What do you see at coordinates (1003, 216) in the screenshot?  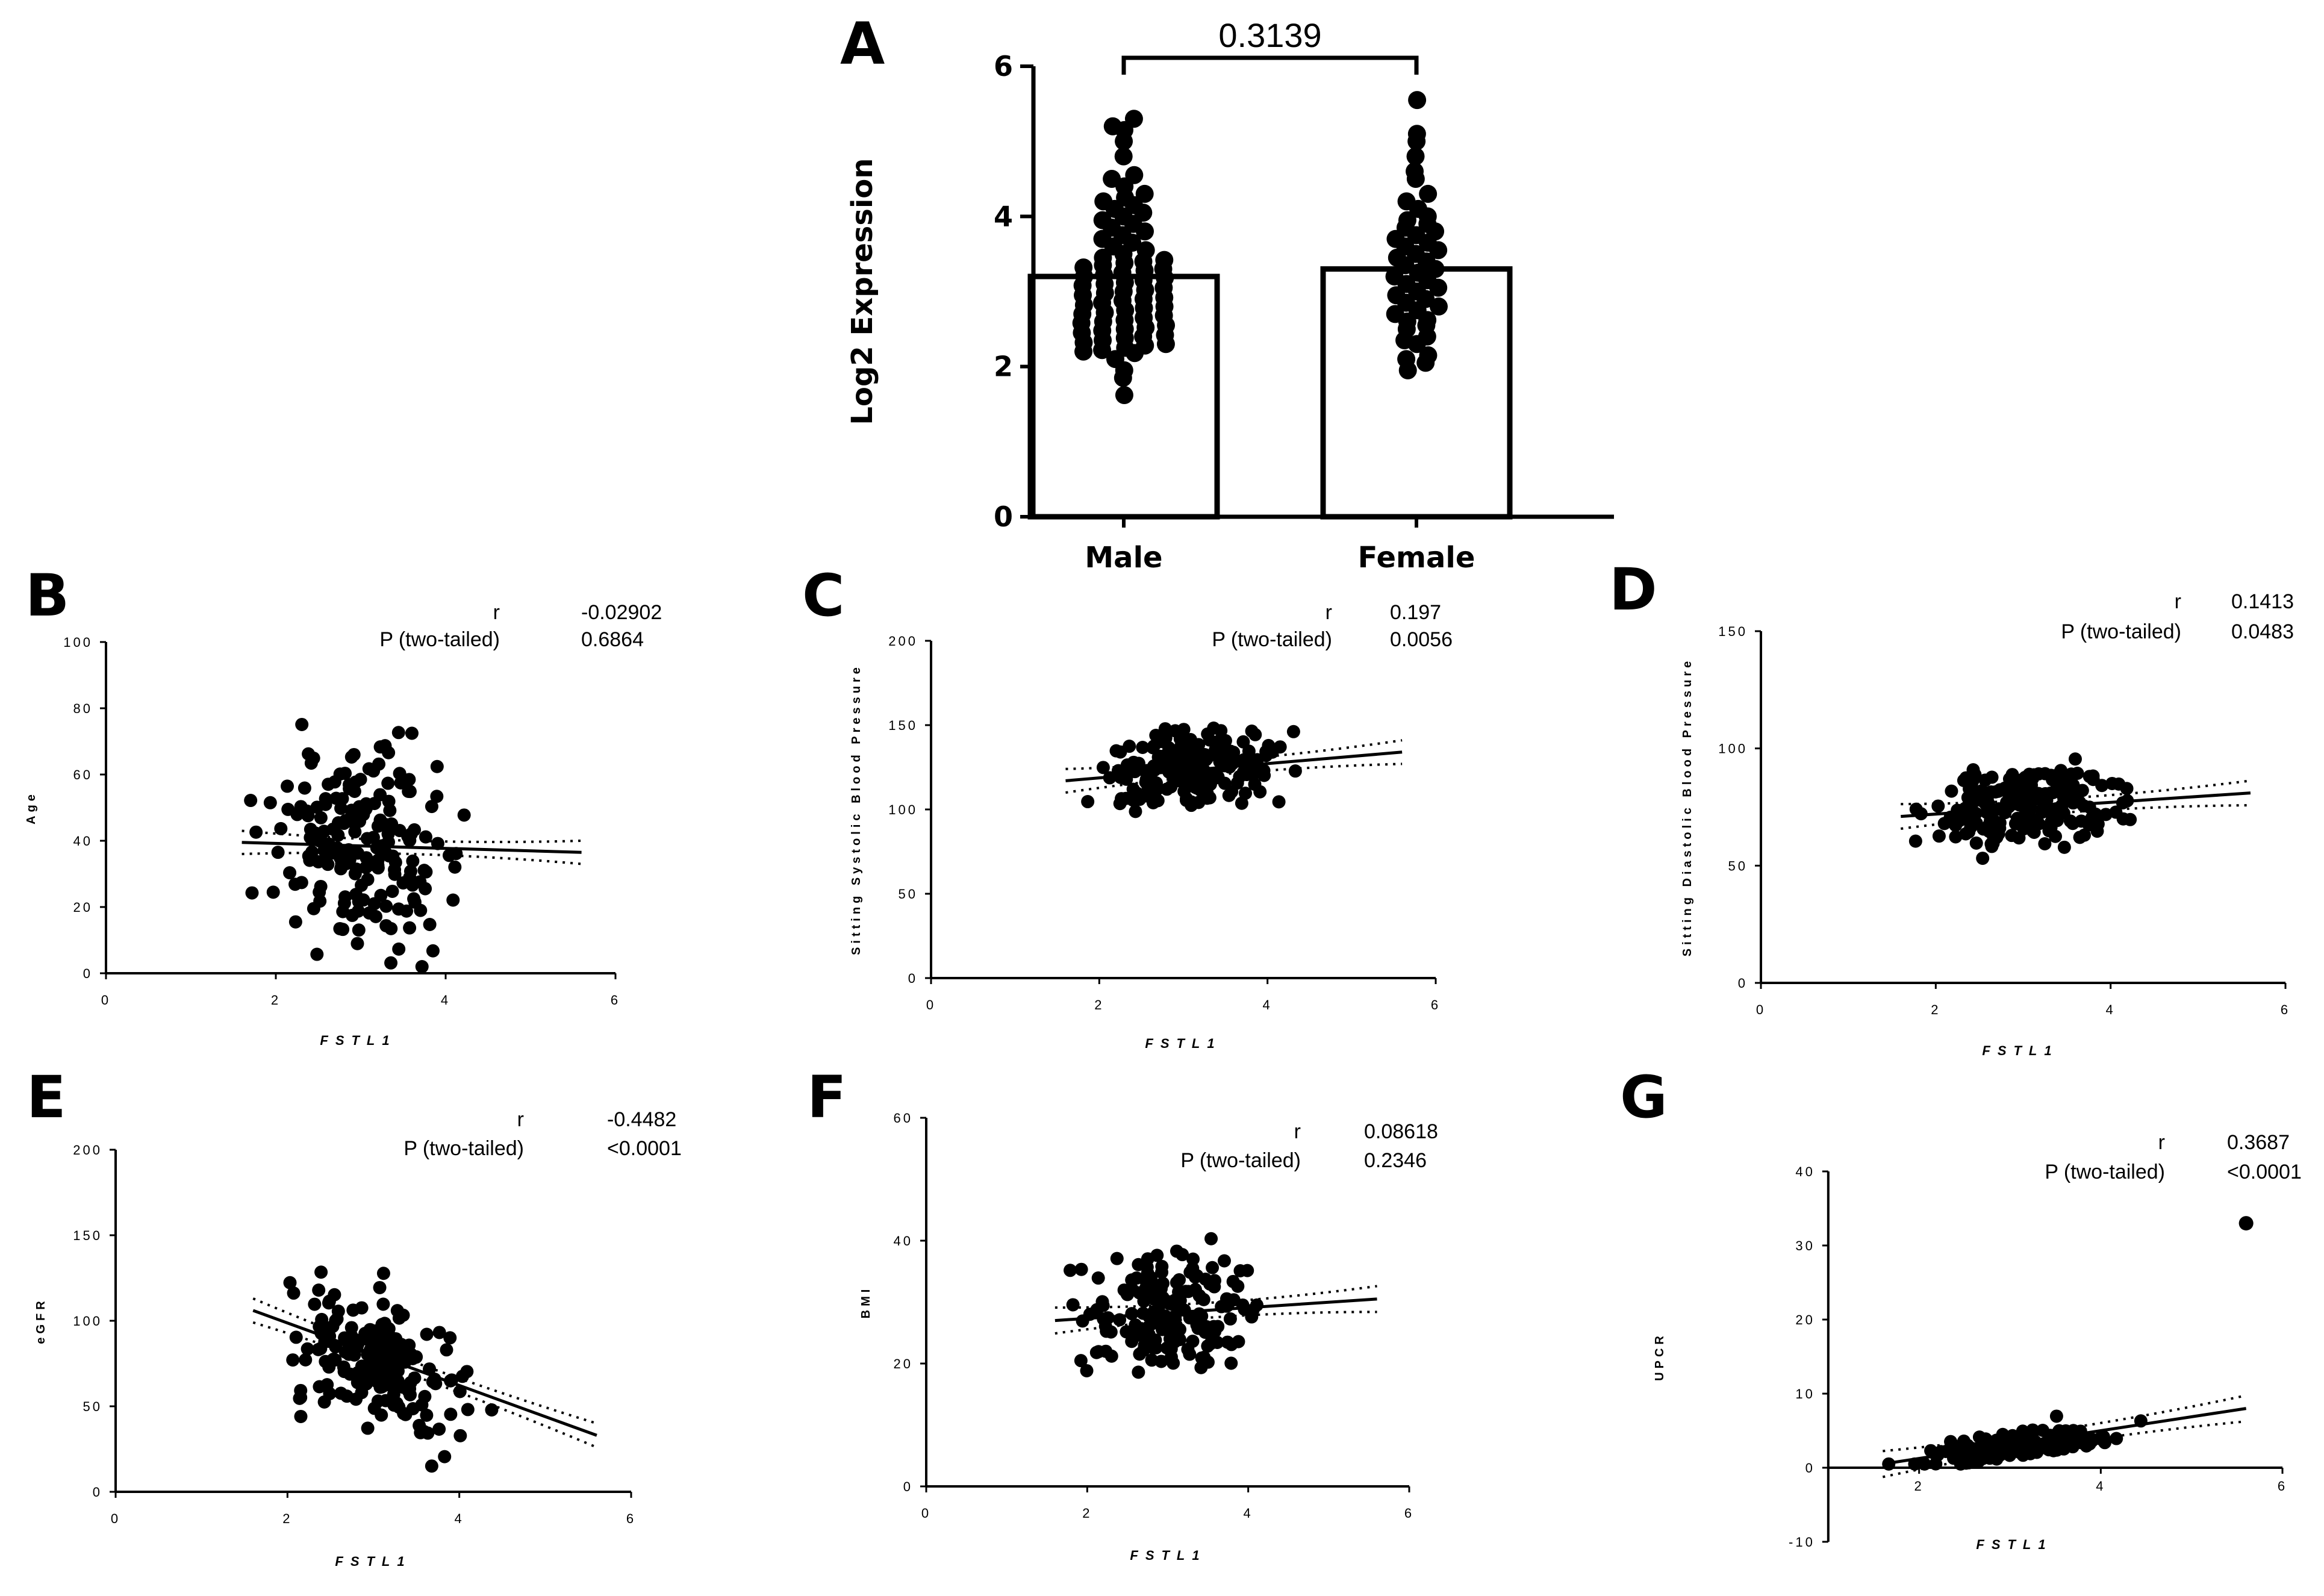 I see `a-y-tick-label: 4` at bounding box center [1003, 216].